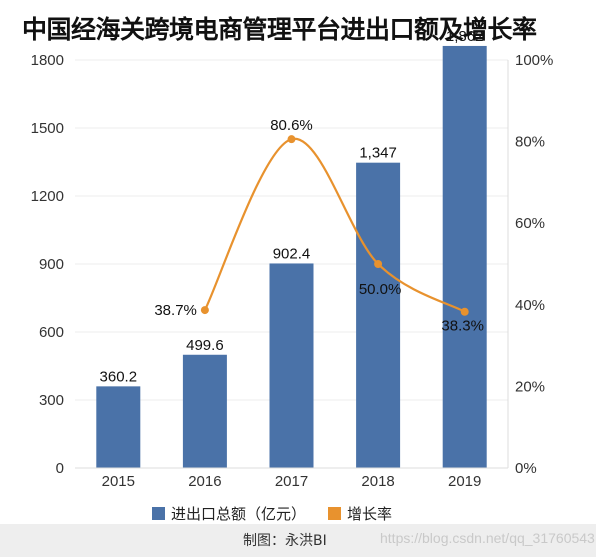 The height and width of the screenshot is (557, 596). Describe the element at coordinates (204, 481) in the screenshot. I see `x-tick-label: 2016` at that location.